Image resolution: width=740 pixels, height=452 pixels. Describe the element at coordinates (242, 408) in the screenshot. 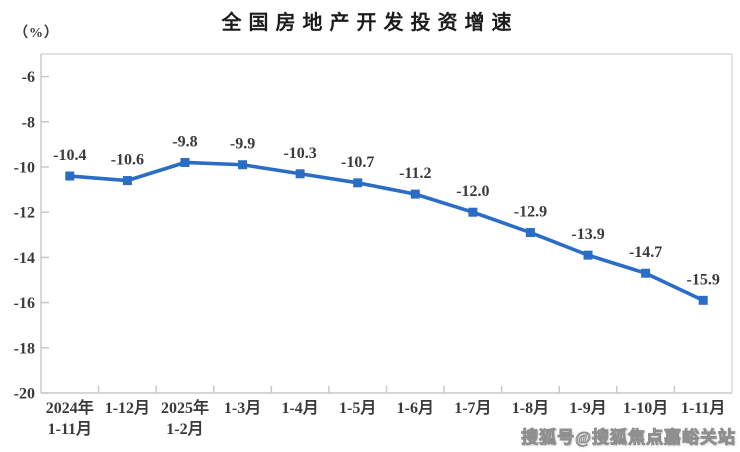

I see `x-tick-label: 1-3月` at that location.